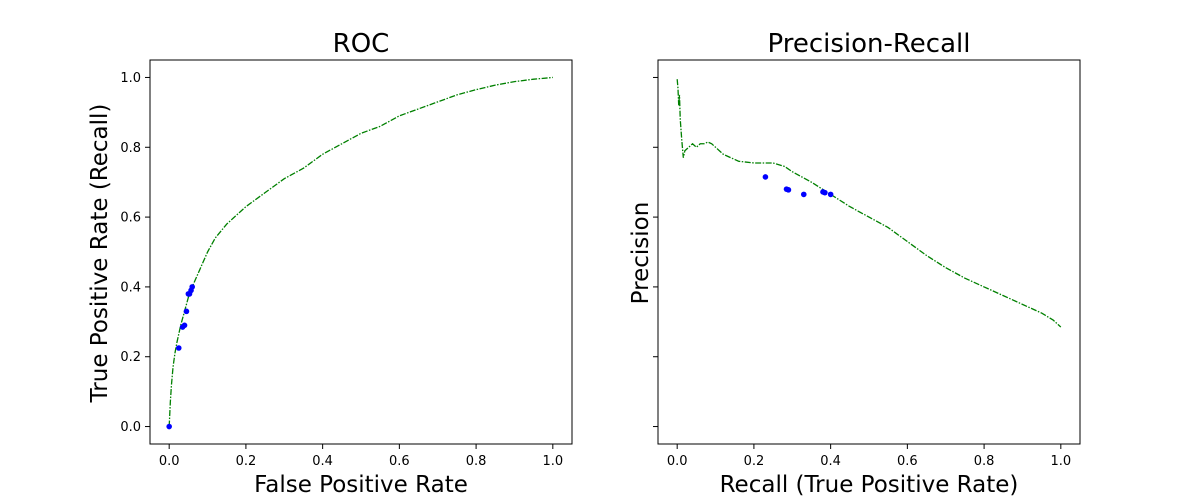 This screenshot has width=1200, height=500. Describe the element at coordinates (869, 44) in the screenshot. I see `pr-title: Precision-Recall` at that location.